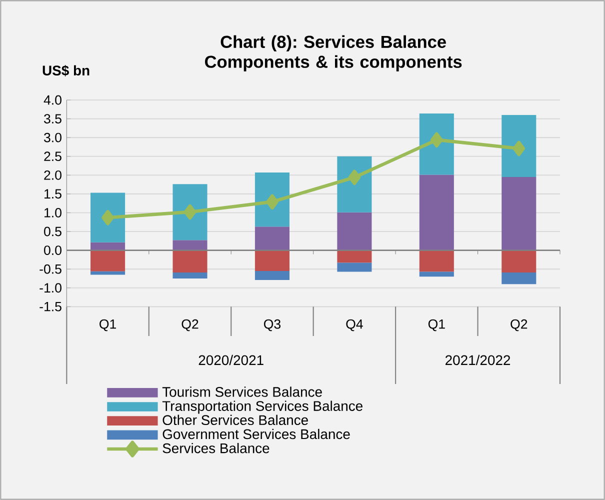 The width and height of the screenshot is (605, 500). I want to click on y-axis-title: US$ bn, so click(66, 70).